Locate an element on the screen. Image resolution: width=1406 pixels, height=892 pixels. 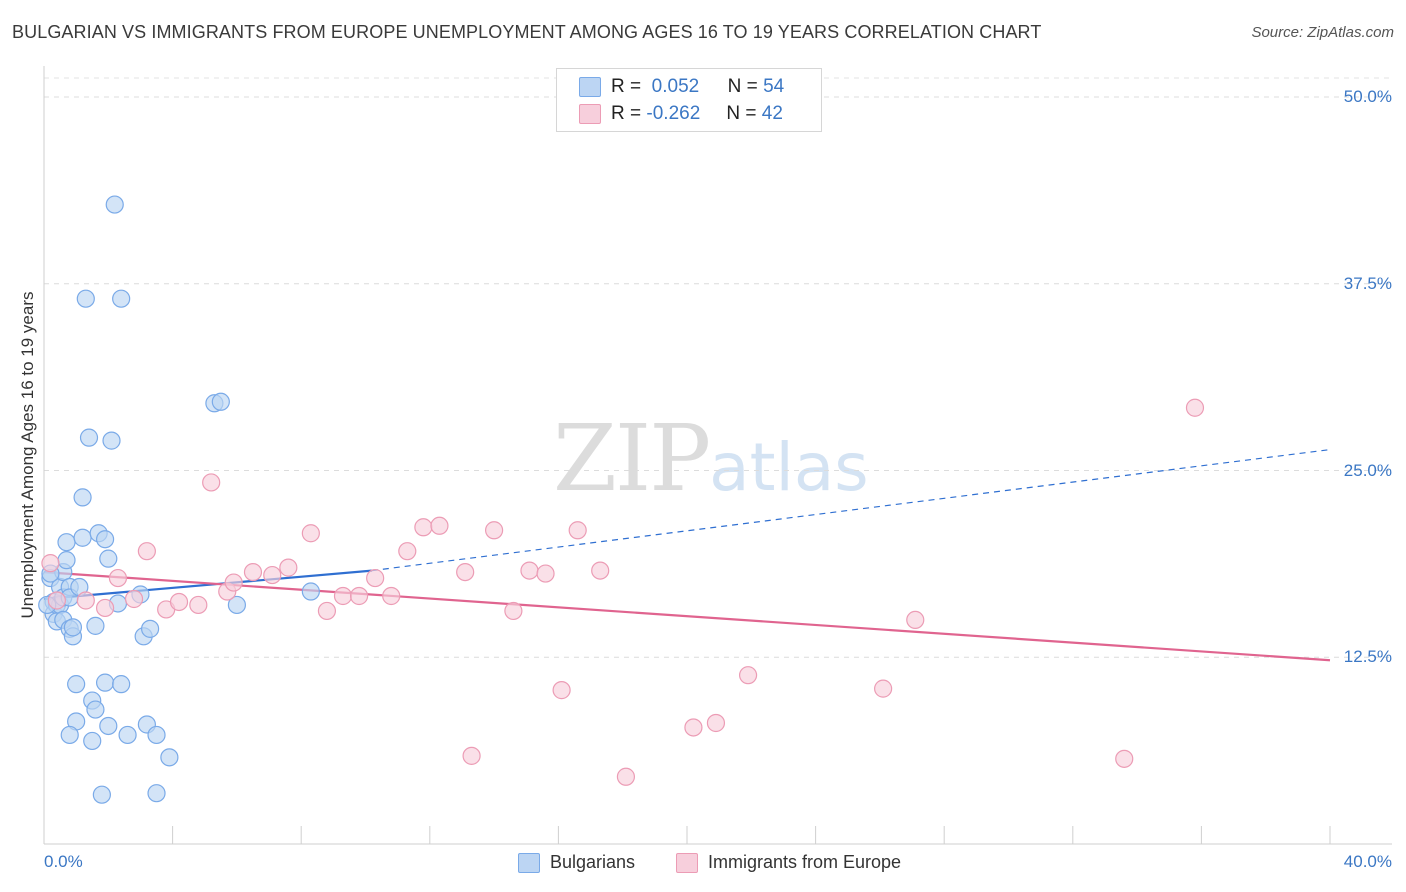
legend-row-immigrants: R = -0.262 N = 42 is located at coordinates (681, 114).